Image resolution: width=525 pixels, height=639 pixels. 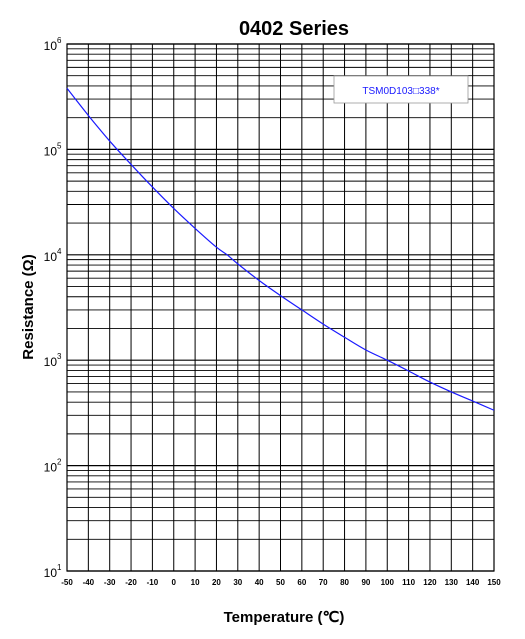 I want to click on x-tick-label: -20, so click(x=131, y=582).